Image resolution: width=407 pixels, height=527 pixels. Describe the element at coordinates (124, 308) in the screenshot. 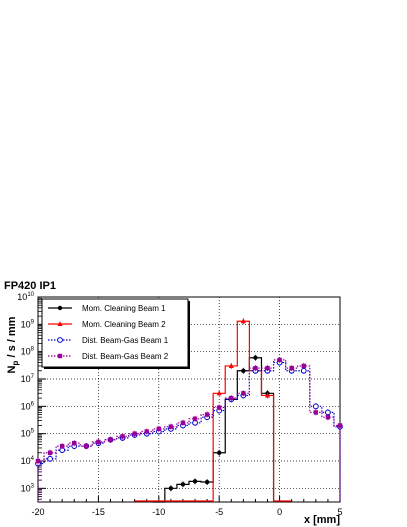

I see `legend-label-1: Mom. Cleaning Beam 1` at that location.